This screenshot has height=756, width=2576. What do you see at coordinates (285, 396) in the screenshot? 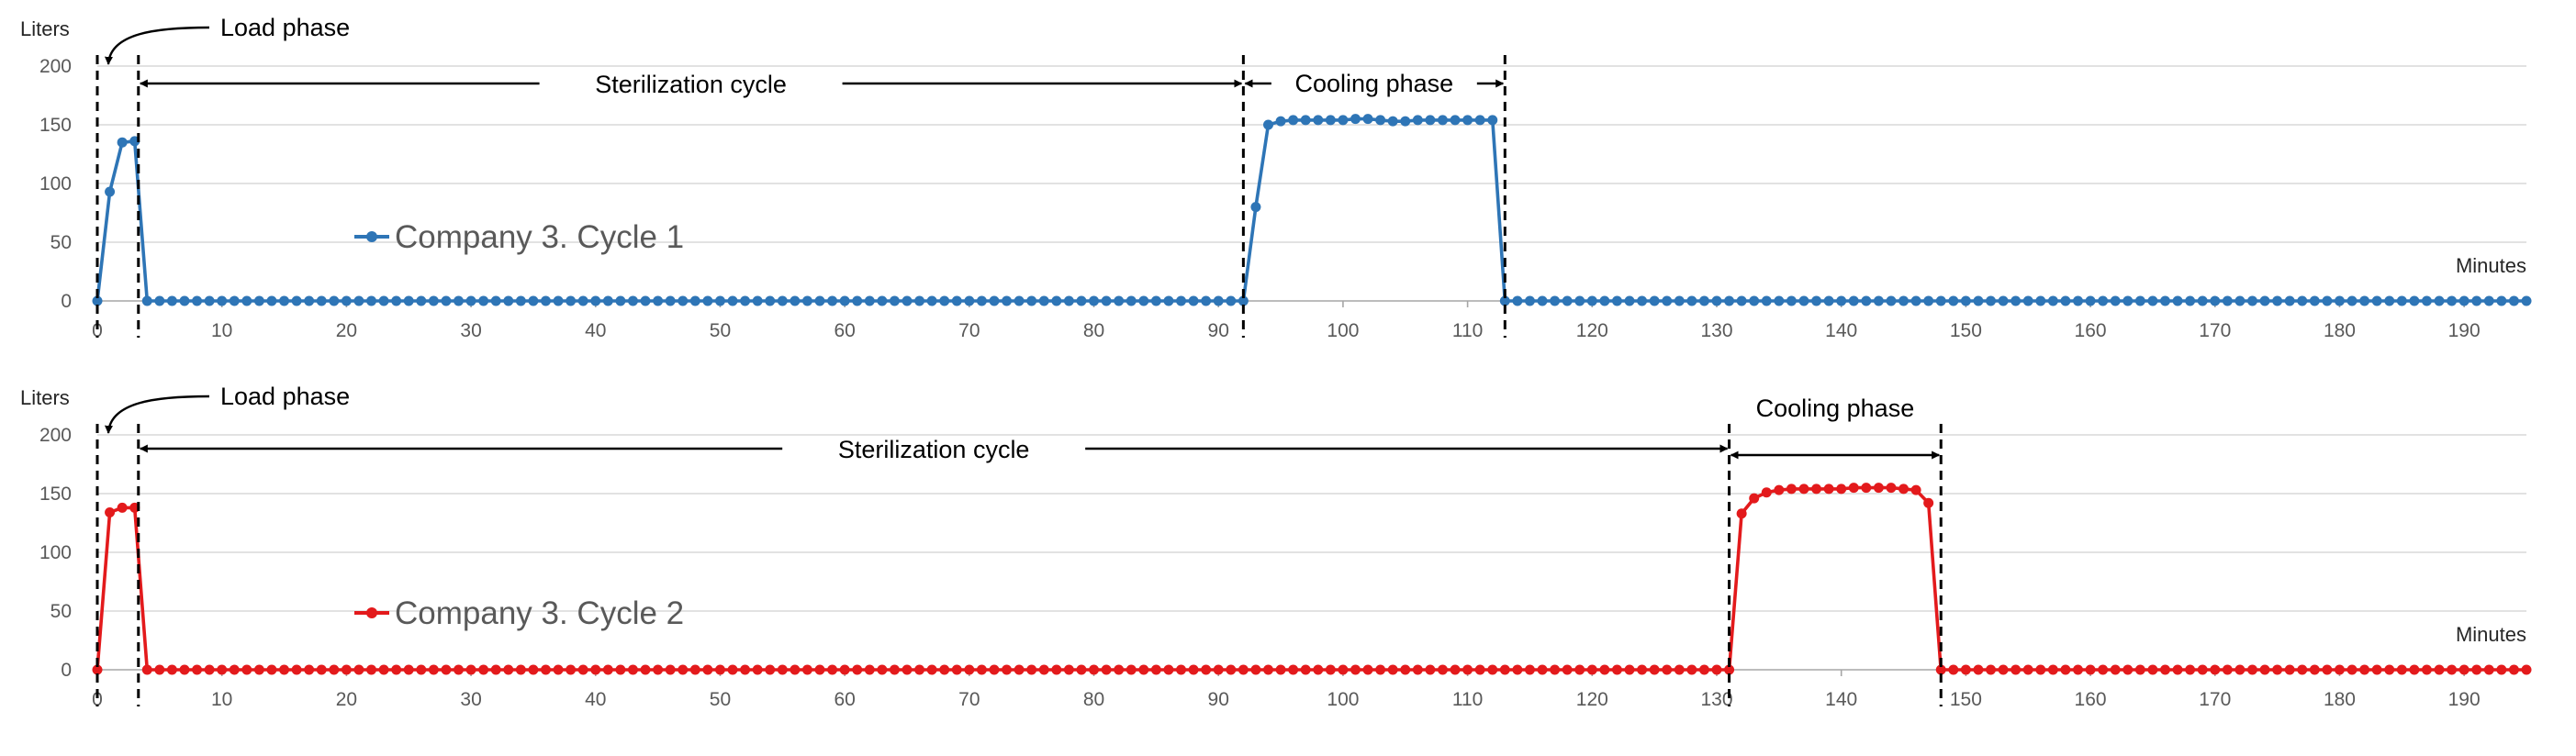
I see `annotation-load-phase: Load phase` at bounding box center [285, 396].